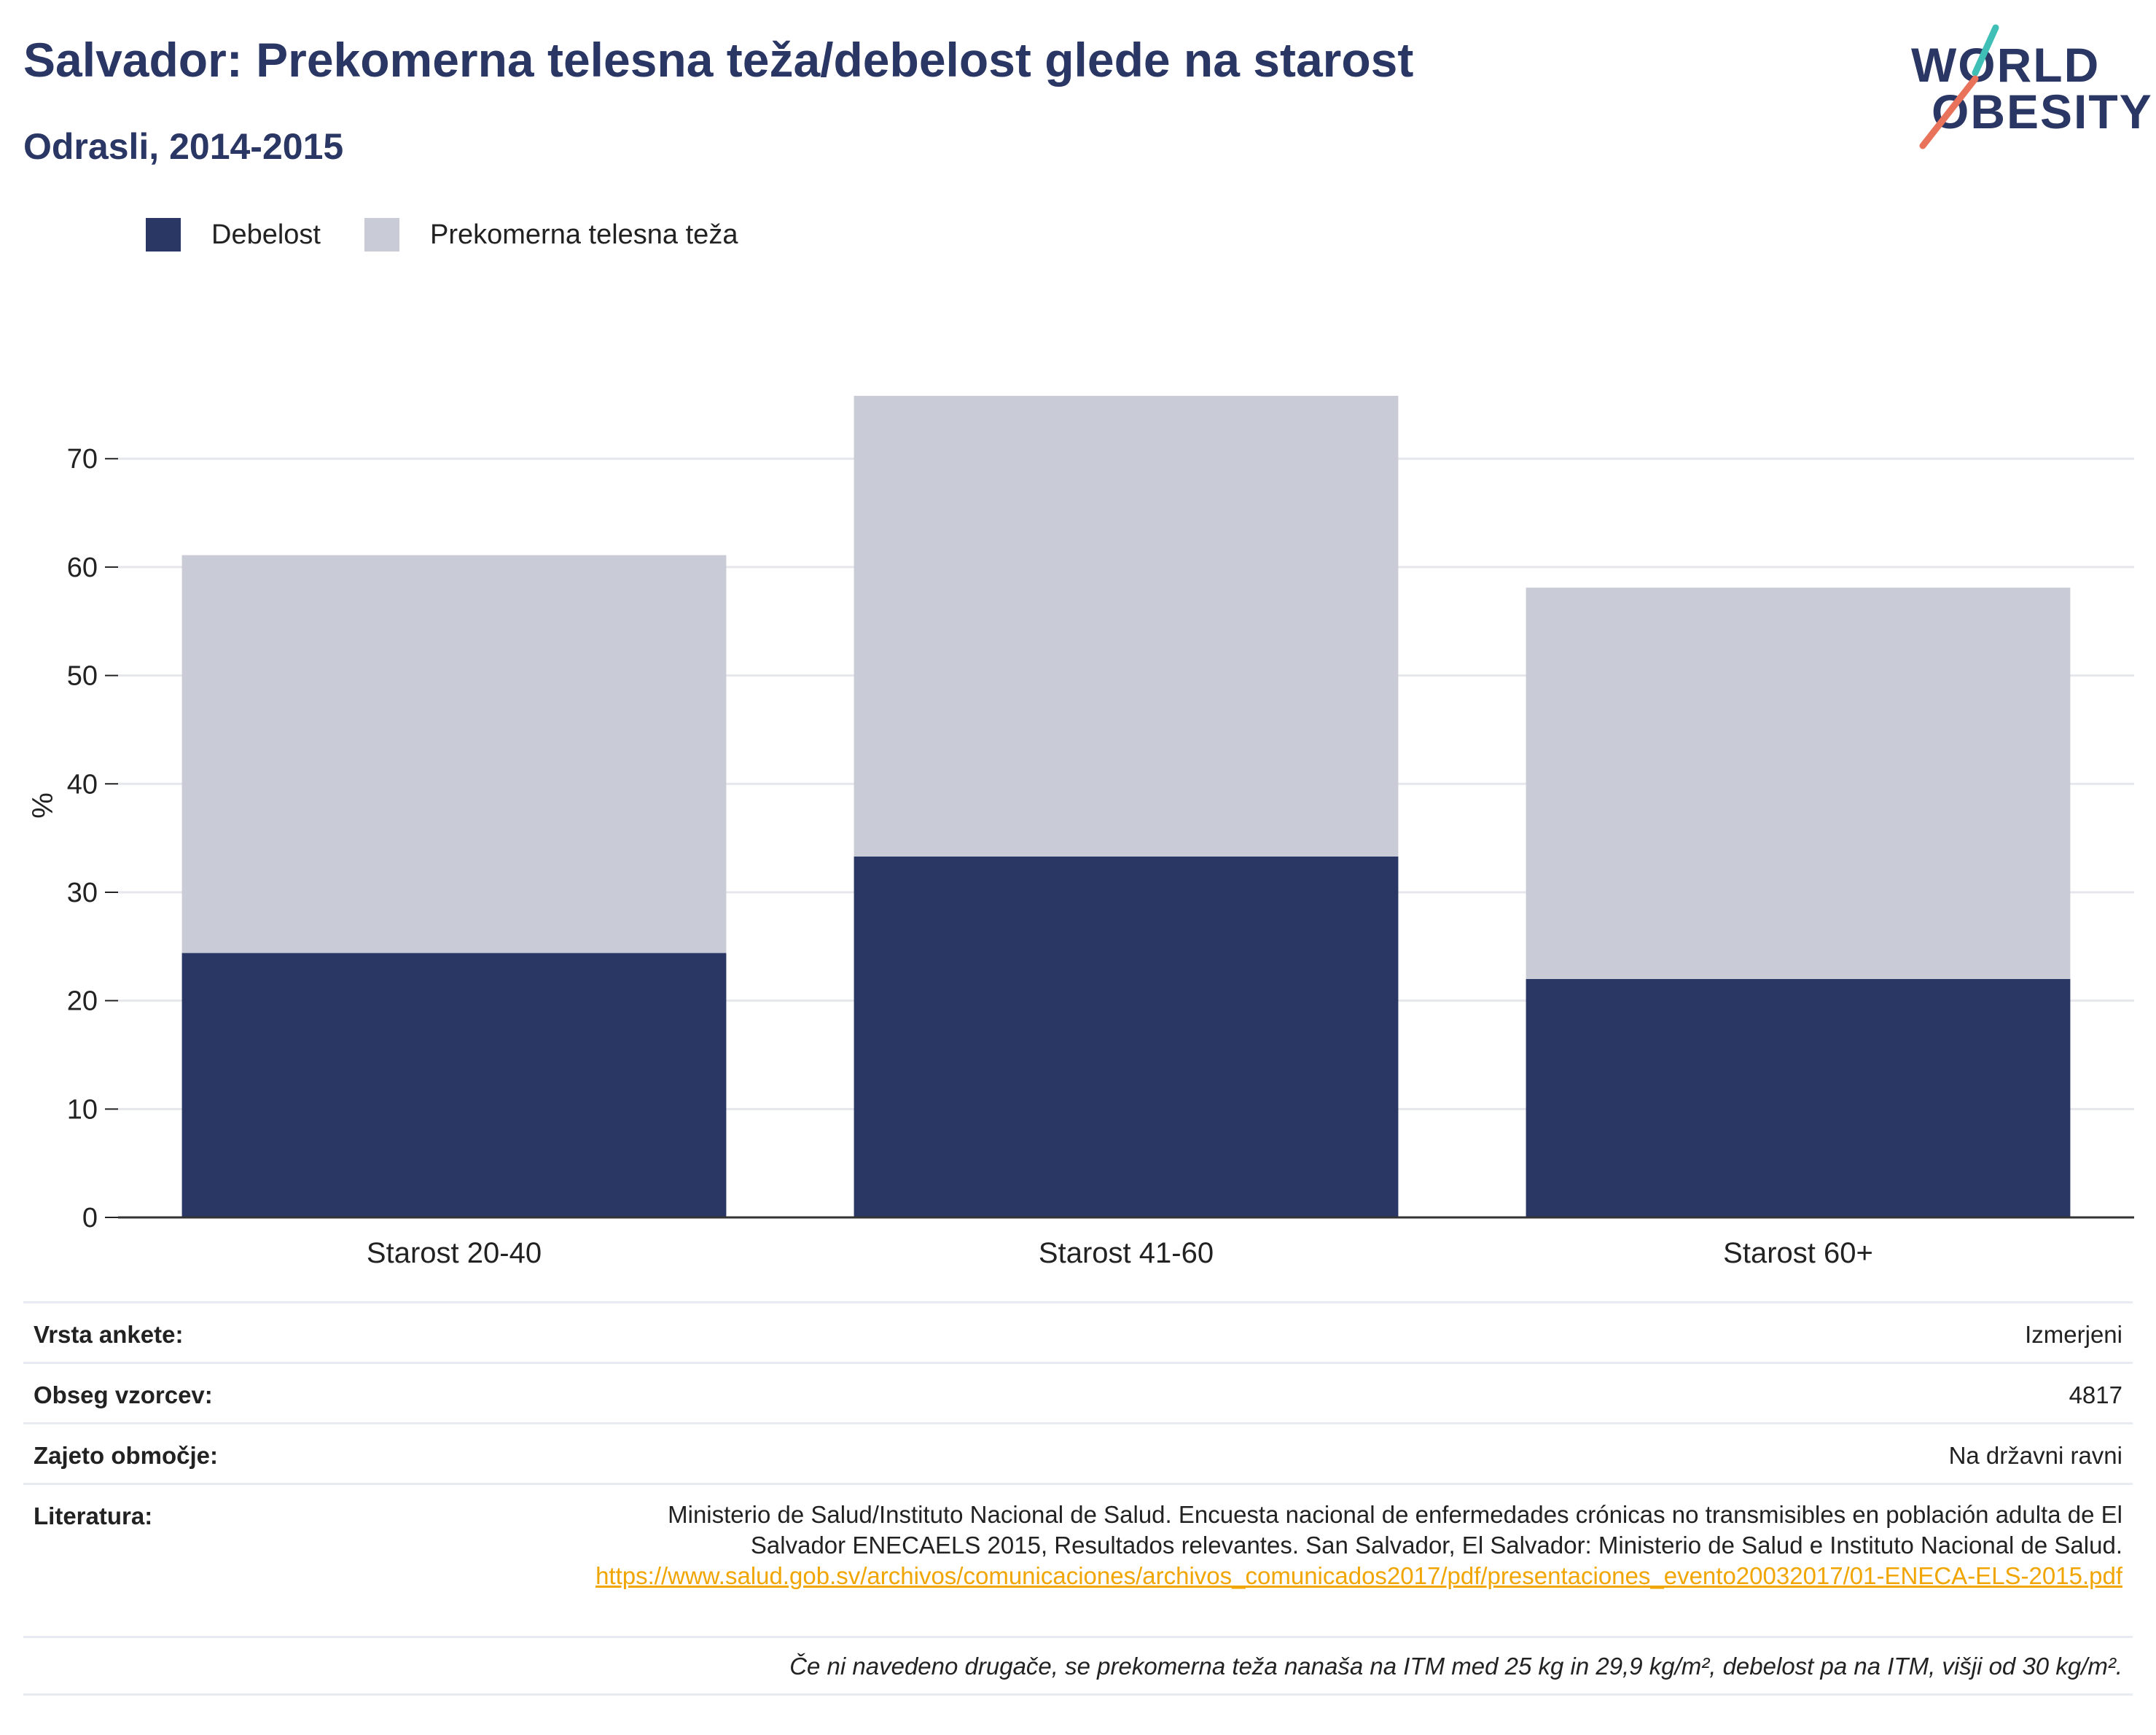 The height and width of the screenshot is (1735, 2156). I want to click on world-obesity-logo: WORLD OBESITY, so click(2027, 86).